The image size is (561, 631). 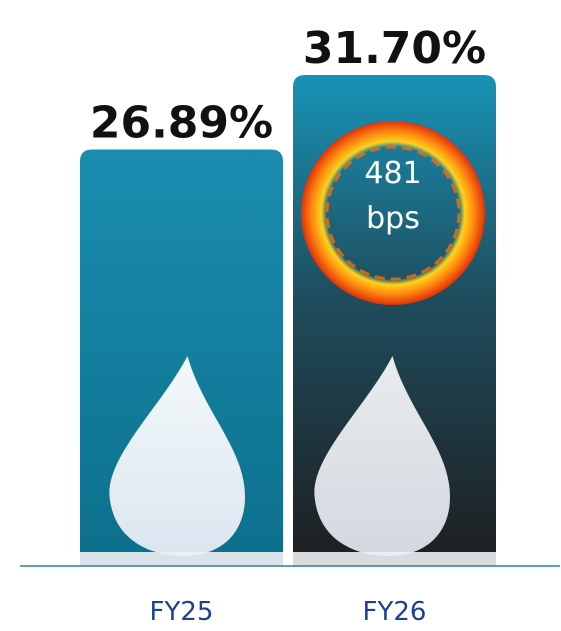 What do you see at coordinates (394, 48) in the screenshot?
I see `value-label: 31.70%` at bounding box center [394, 48].